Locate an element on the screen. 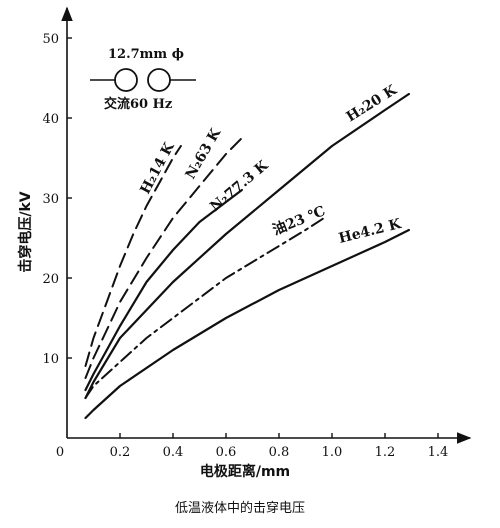 This screenshot has width=500, height=528. series-label-0: H₂14 K is located at coordinates (157, 168).